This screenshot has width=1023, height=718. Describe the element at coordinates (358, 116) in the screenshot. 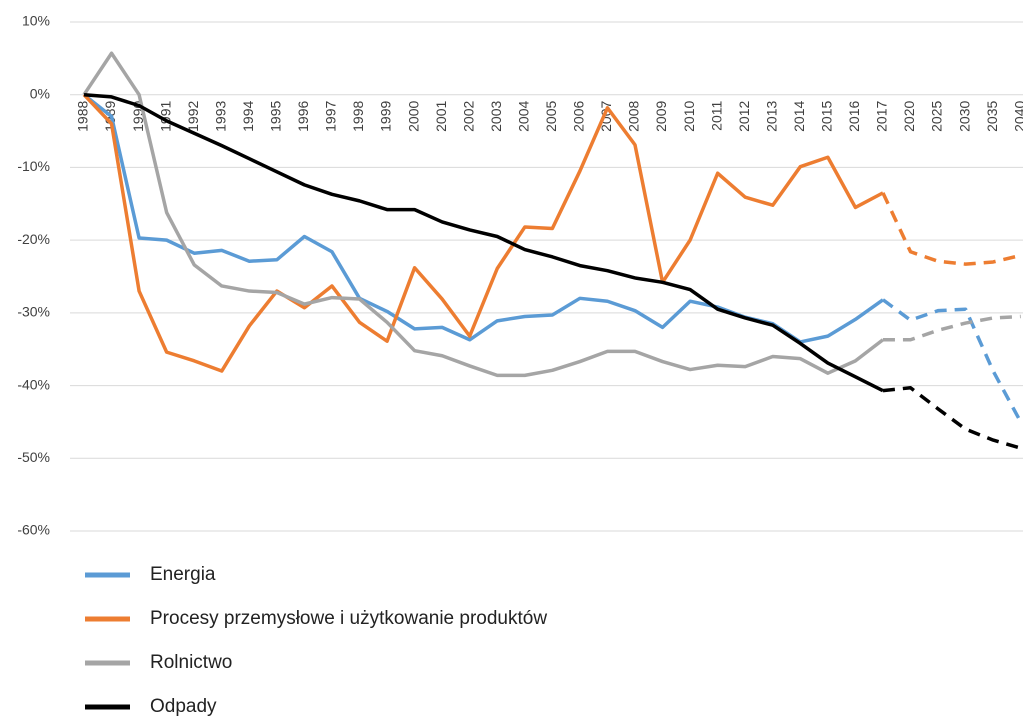

I see `x-tick-label: 1998` at that location.